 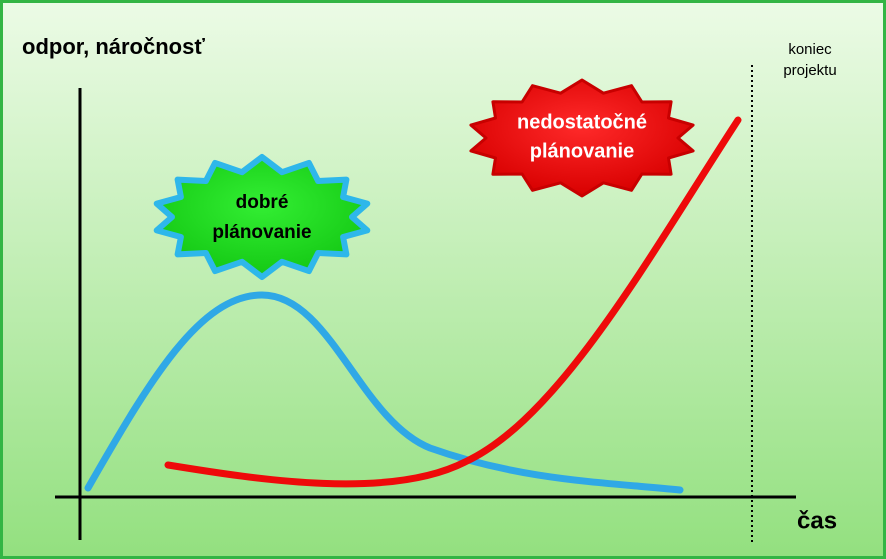 I want to click on x-axis-label: čas, so click(x=817, y=520).